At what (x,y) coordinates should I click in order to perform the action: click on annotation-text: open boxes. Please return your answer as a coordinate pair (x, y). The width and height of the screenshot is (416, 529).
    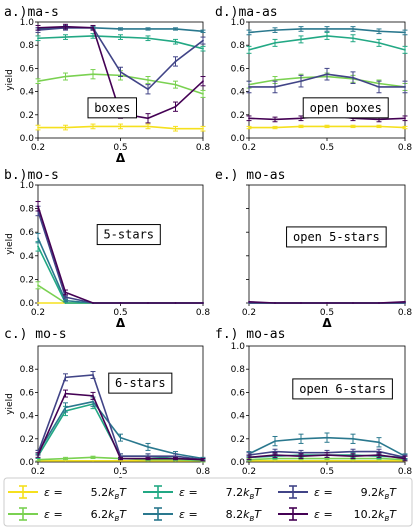
    Looking at the image, I should click on (346, 108).